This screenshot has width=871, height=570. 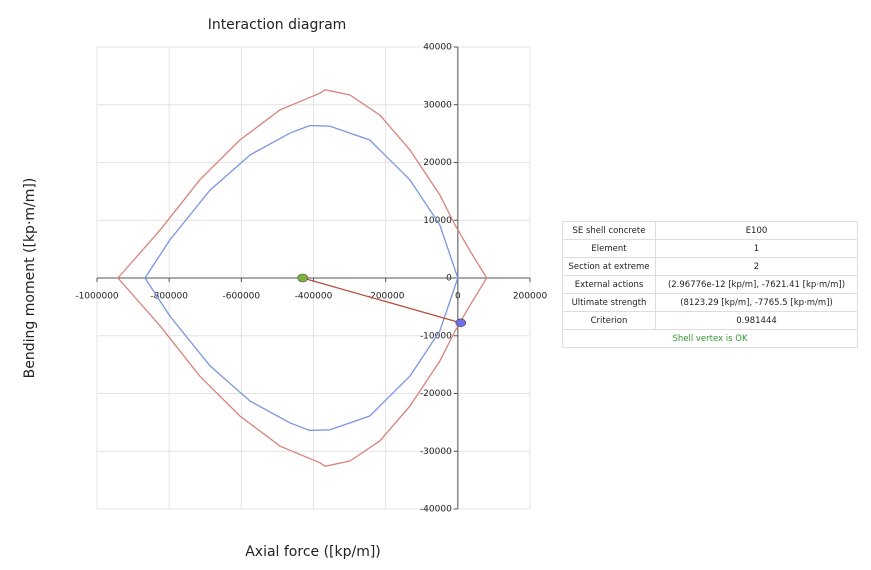 I want to click on y-tick-label: 20000, so click(x=437, y=163).